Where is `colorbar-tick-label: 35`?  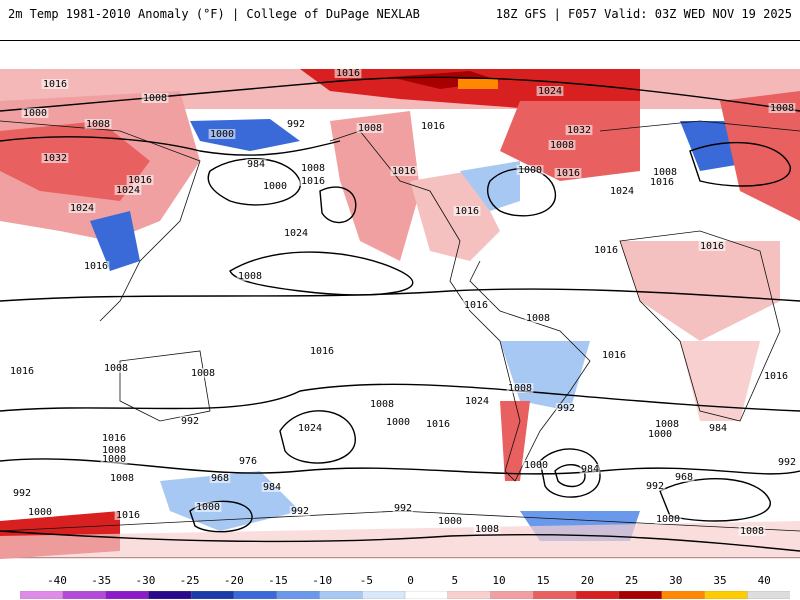 colorbar-tick-label: 35 is located at coordinates (720, 580).